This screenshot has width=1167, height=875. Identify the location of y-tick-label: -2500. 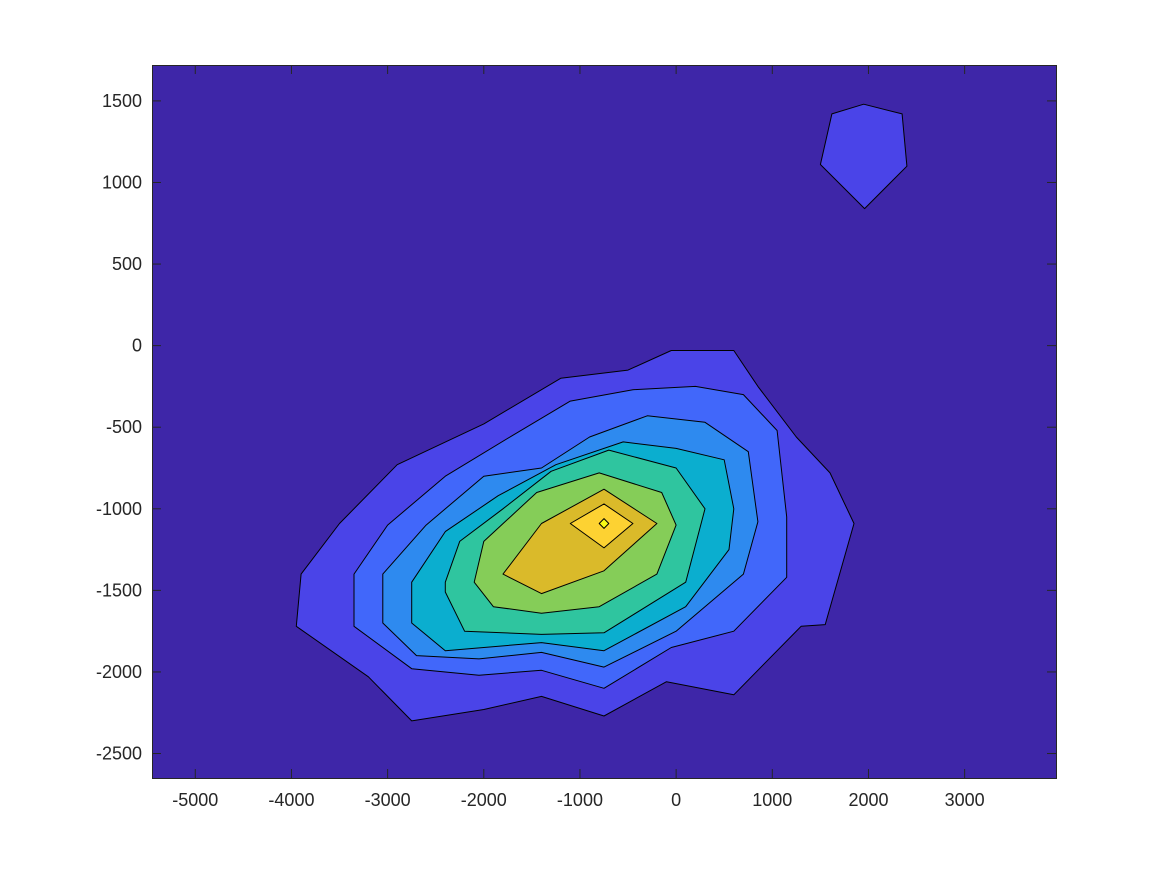
(119, 754).